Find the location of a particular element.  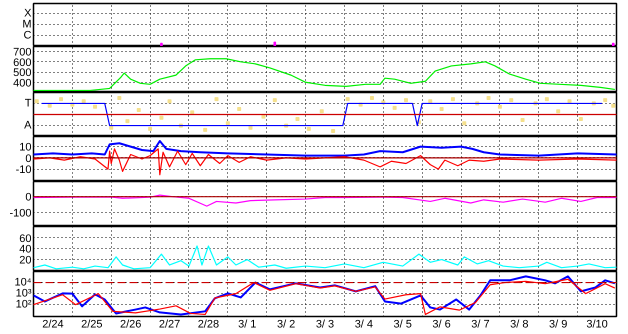

x-tick-label: 2/25 is located at coordinates (92, 324).